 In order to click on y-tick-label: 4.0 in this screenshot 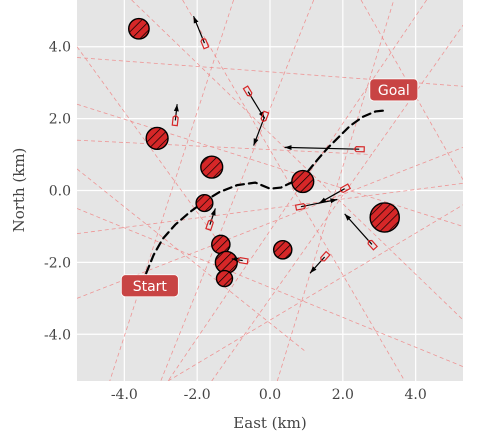, I will do `click(60, 48)`.